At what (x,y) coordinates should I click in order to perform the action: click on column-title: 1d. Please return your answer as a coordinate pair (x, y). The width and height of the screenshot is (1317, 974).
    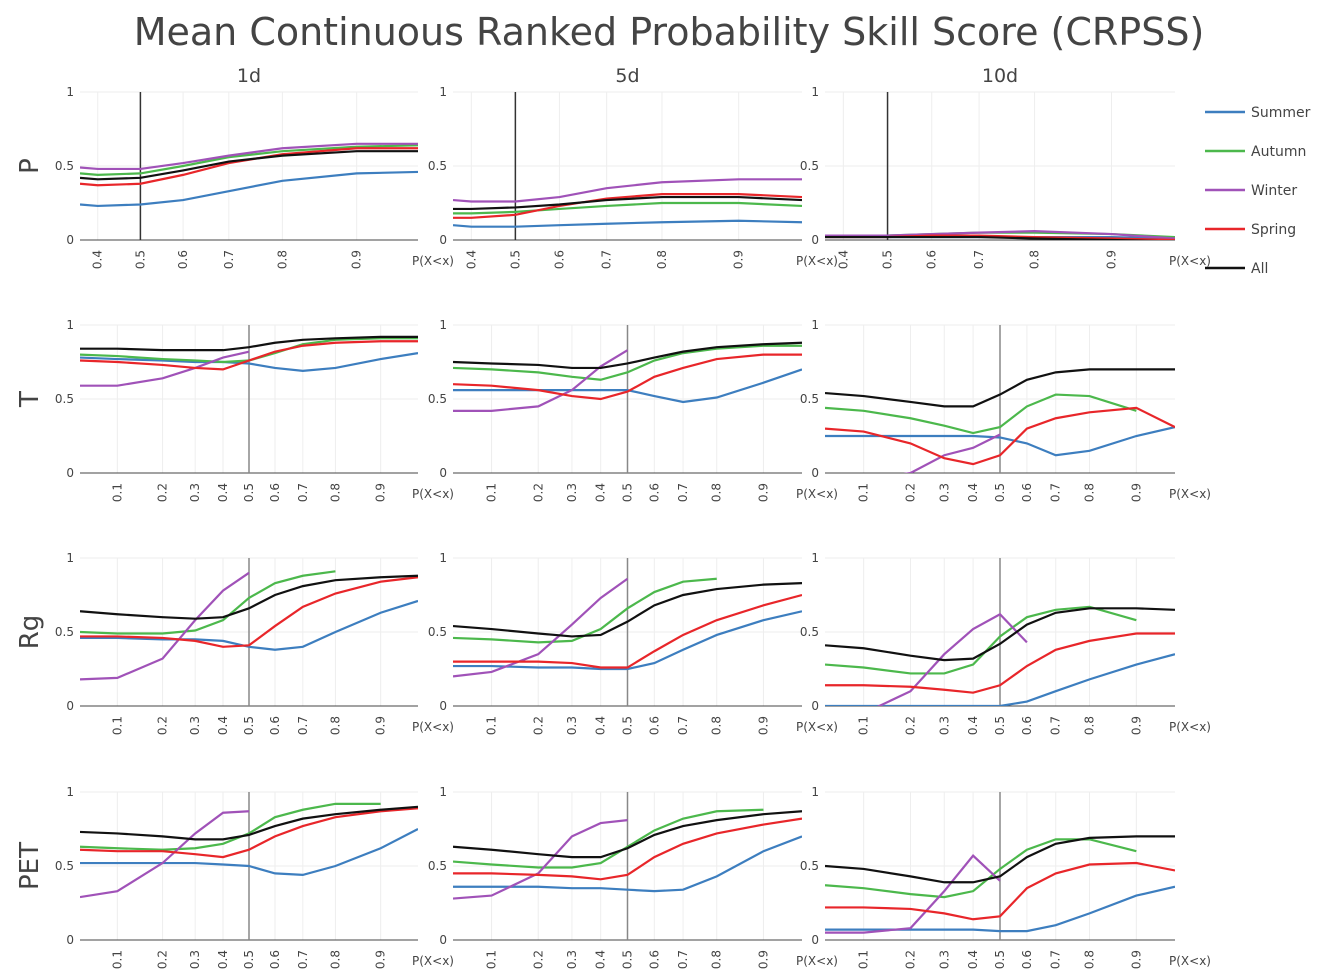
    Looking at the image, I should click on (249, 76).